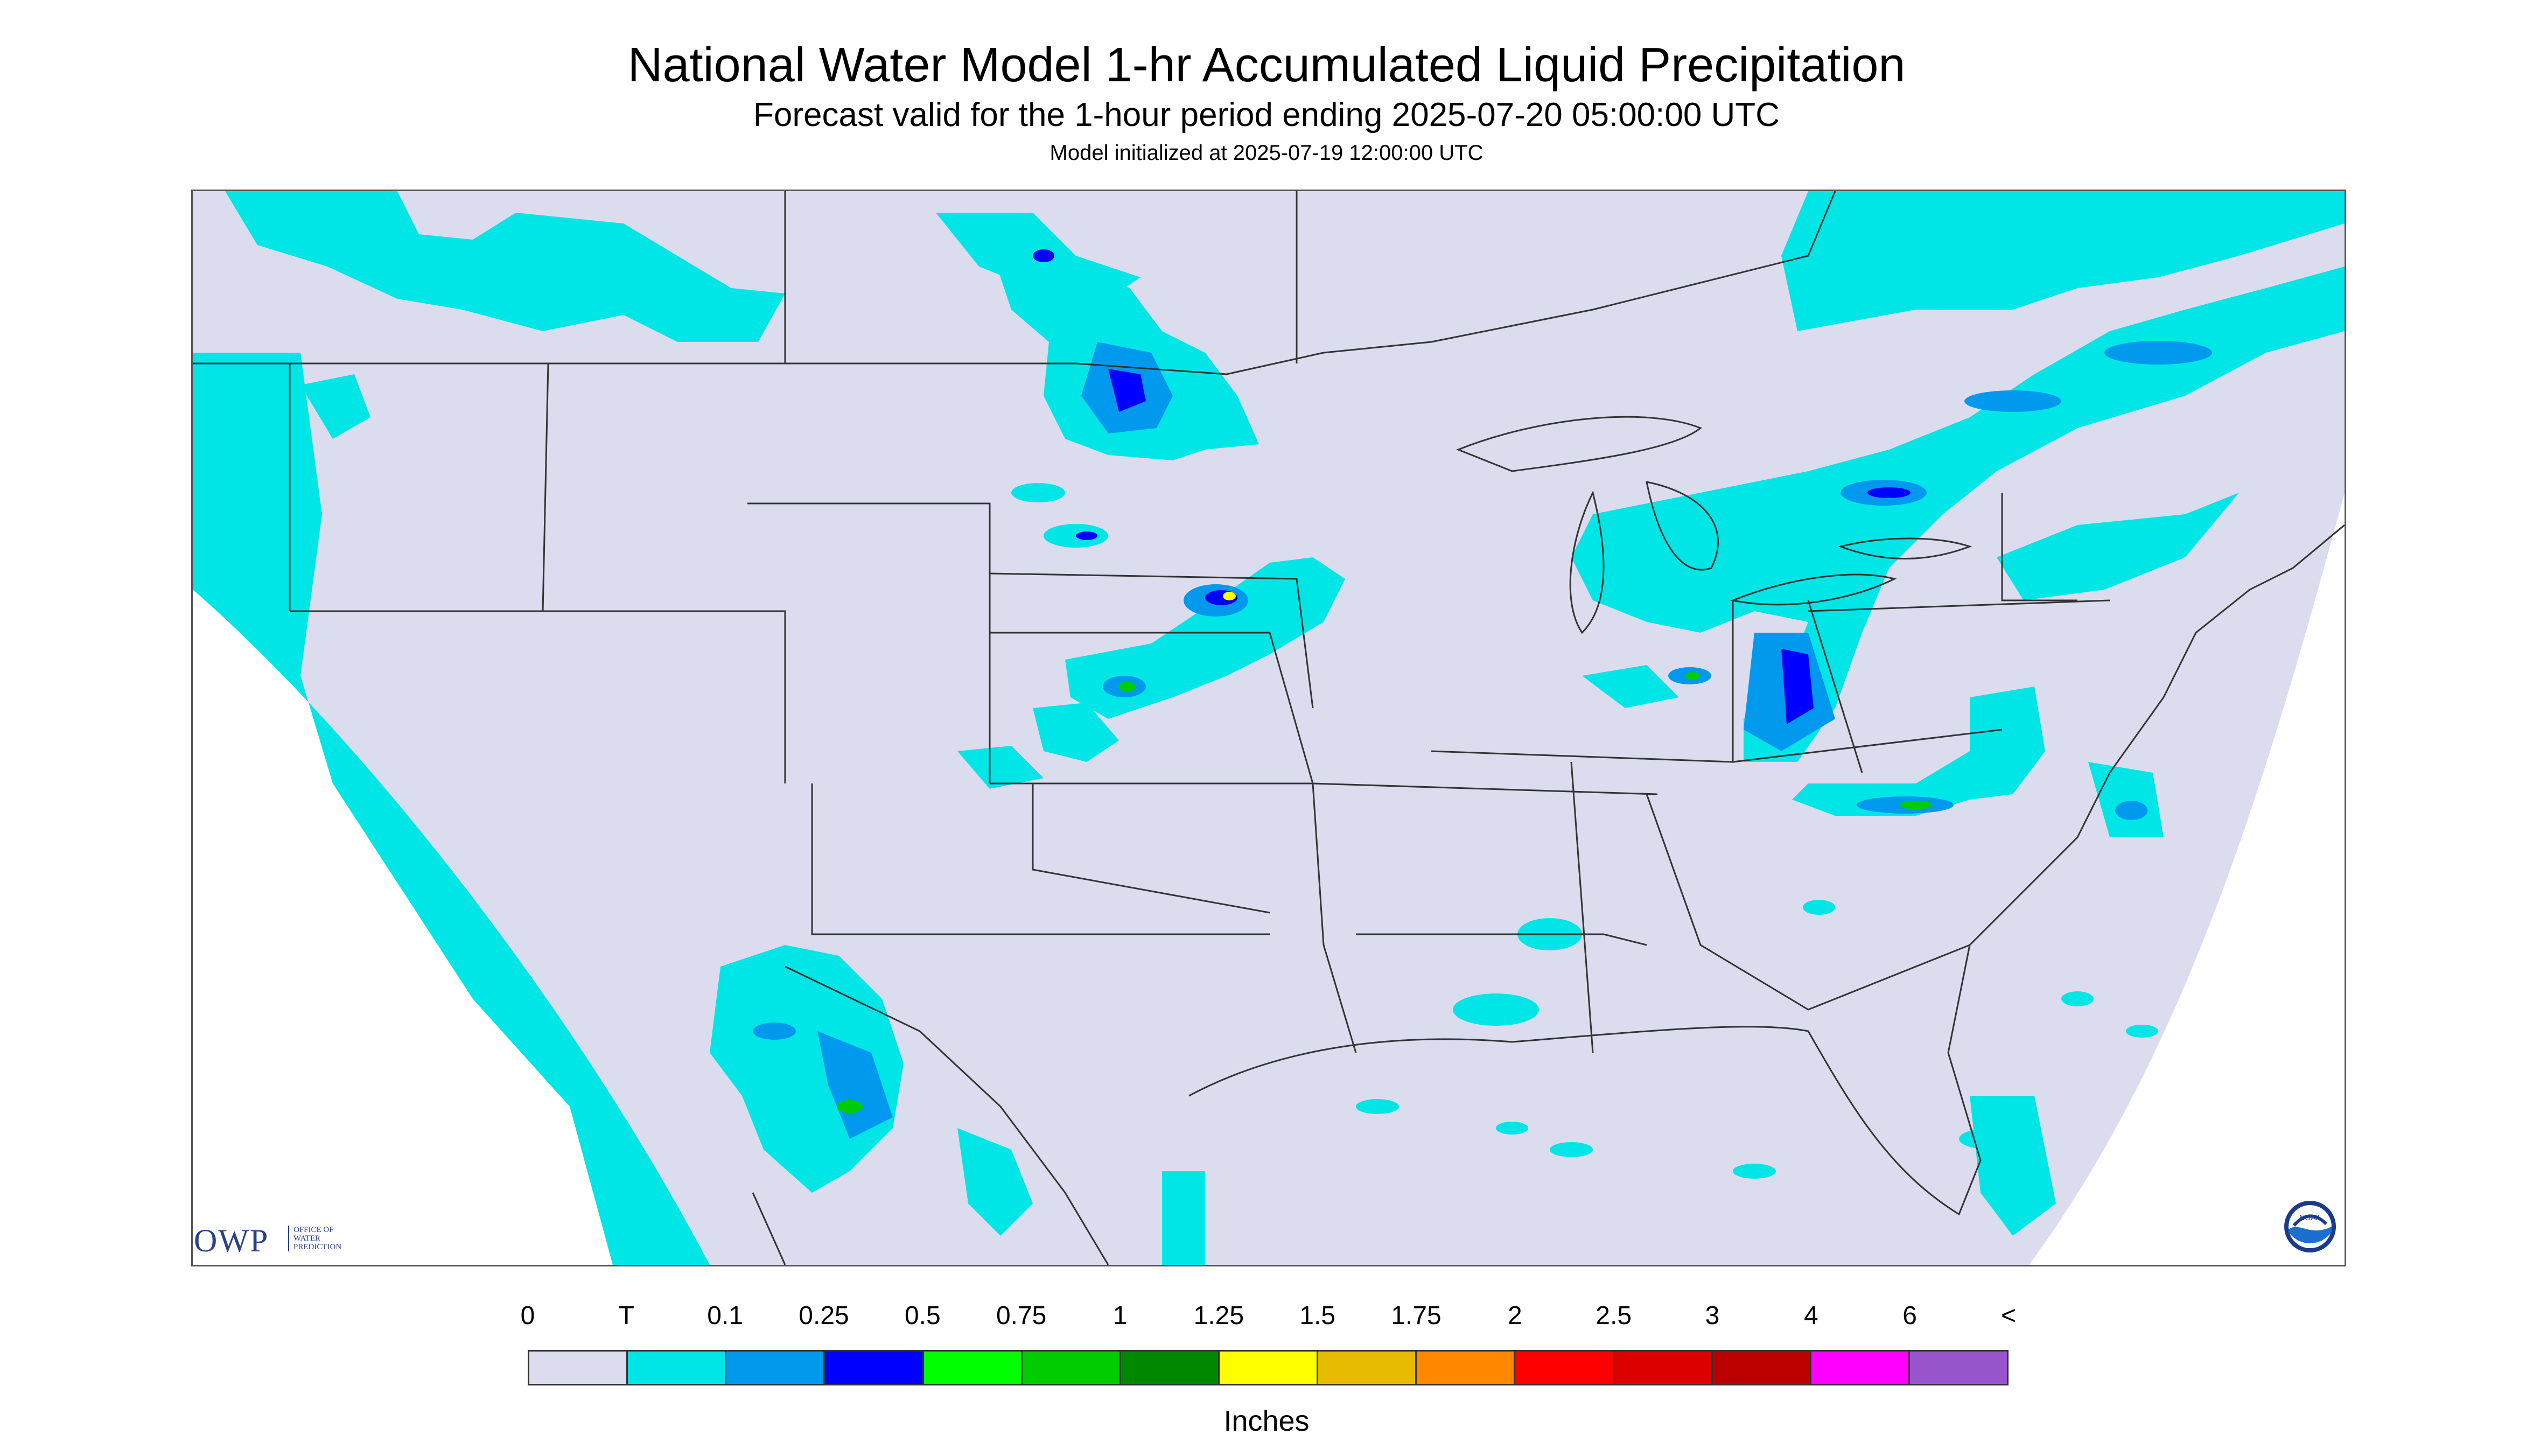 This screenshot has width=2533, height=1456. Describe the element at coordinates (1022, 1315) in the screenshot. I see `legend-tick-label: 0.75` at that location.